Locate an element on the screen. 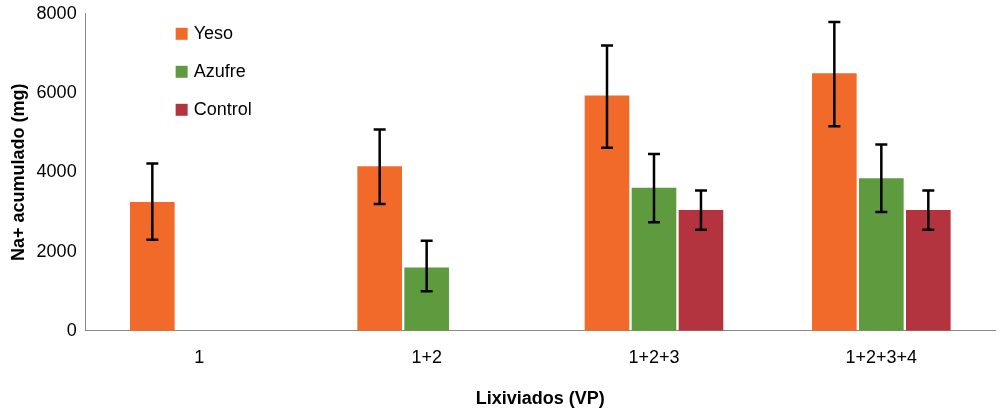 Image resolution: width=1003 pixels, height=418 pixels. y-tick-label: 4000 is located at coordinates (56, 171).